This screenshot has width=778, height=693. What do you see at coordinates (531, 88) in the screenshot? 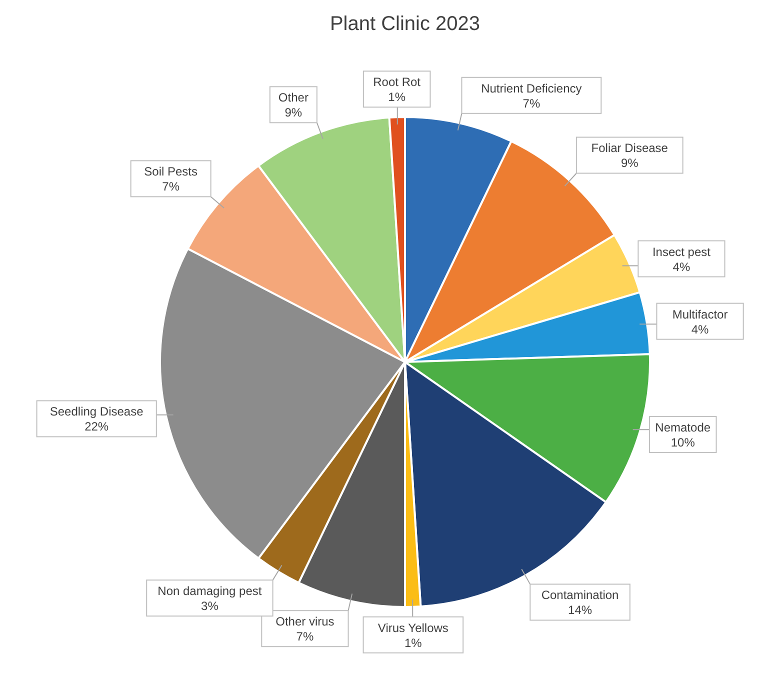
I see `slice-label: Nutrient Deficiency` at bounding box center [531, 88].